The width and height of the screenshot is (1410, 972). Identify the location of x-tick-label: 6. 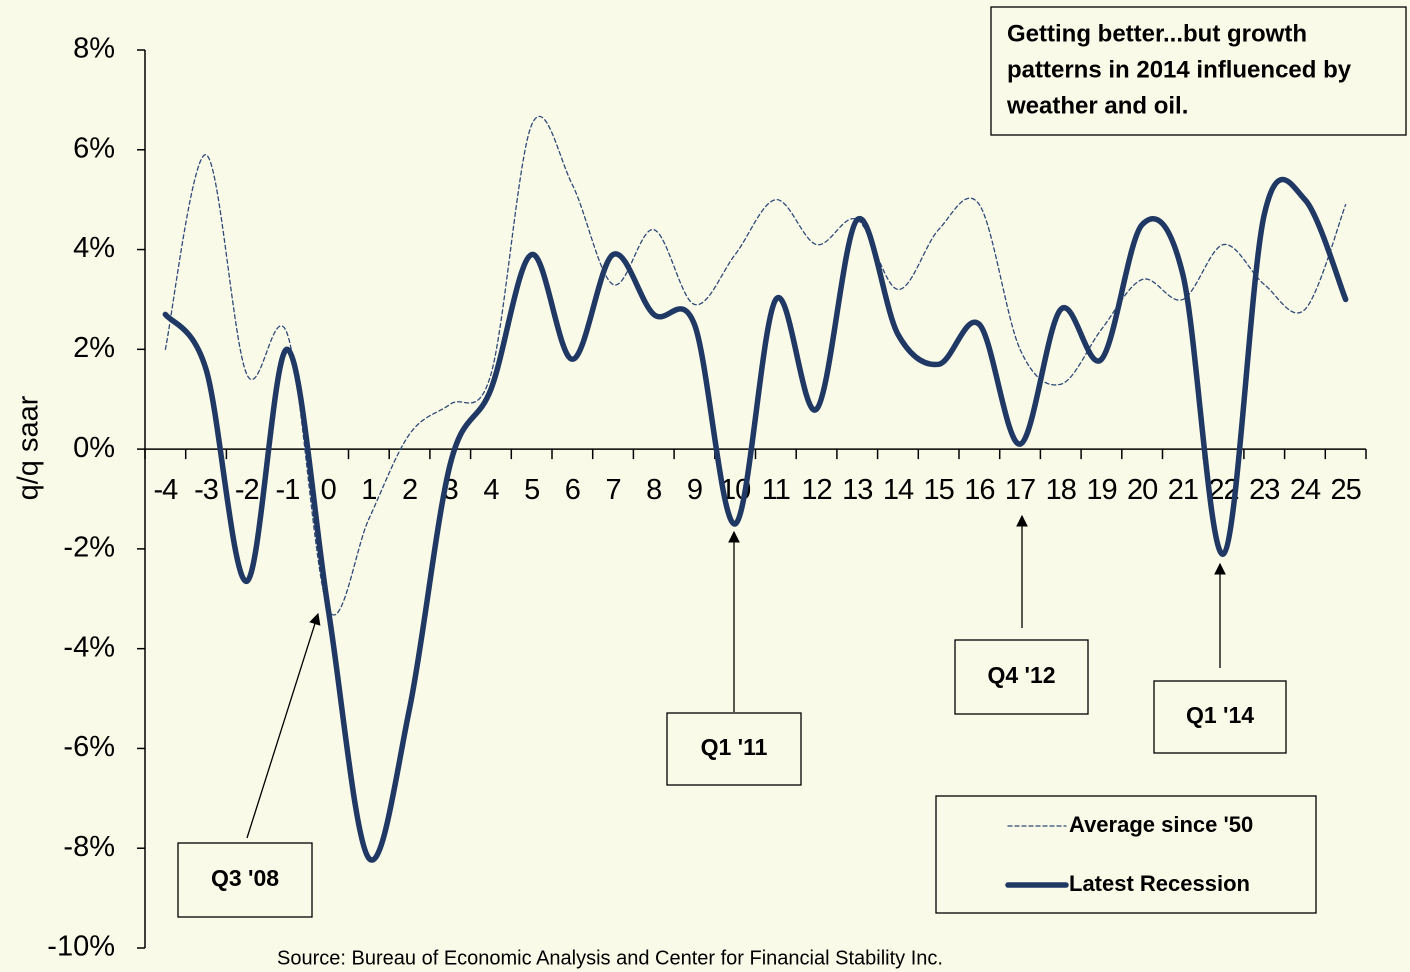
(572, 490).